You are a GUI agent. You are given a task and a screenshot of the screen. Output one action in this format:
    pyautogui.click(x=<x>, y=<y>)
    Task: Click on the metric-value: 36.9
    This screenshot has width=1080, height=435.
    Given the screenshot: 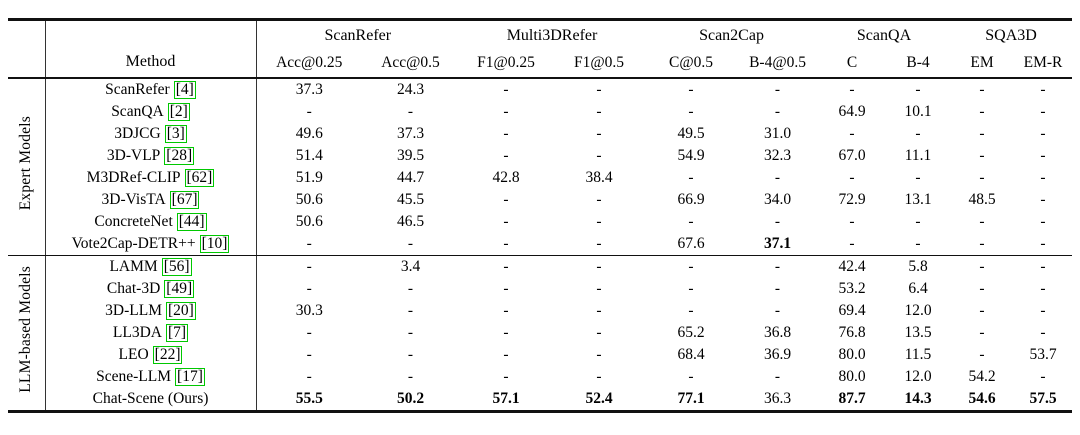 What is the action you would take?
    pyautogui.click(x=777, y=354)
    